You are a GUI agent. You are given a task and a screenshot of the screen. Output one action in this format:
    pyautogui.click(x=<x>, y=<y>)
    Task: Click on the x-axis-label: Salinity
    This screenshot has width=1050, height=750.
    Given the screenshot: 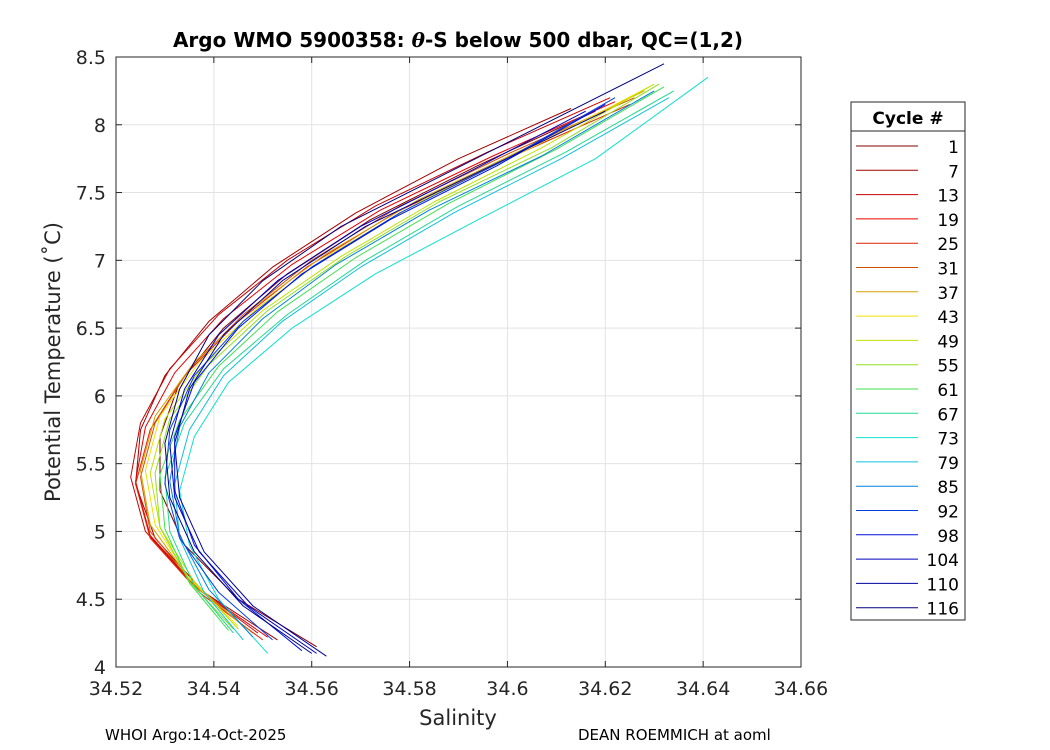 What is the action you would take?
    pyautogui.click(x=458, y=718)
    